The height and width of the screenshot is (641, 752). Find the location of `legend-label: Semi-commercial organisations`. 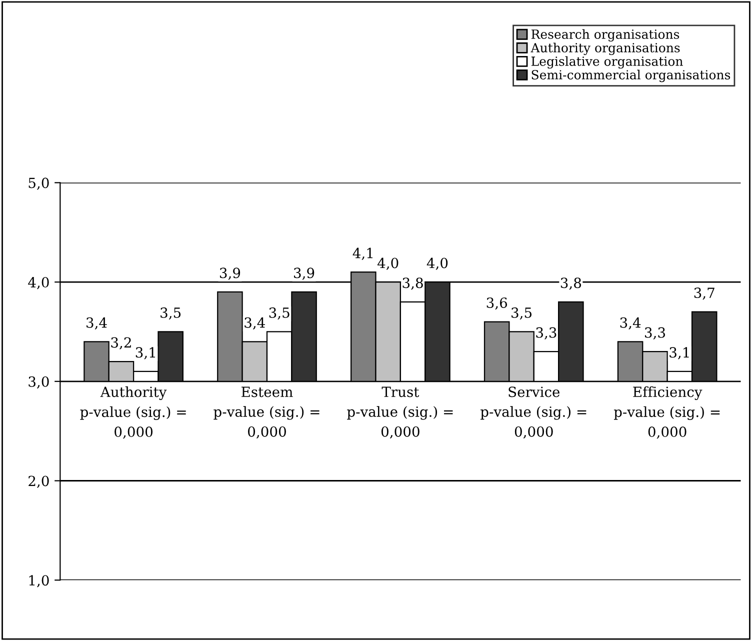

legend-label: Semi-commercial organisations is located at coordinates (631, 76).